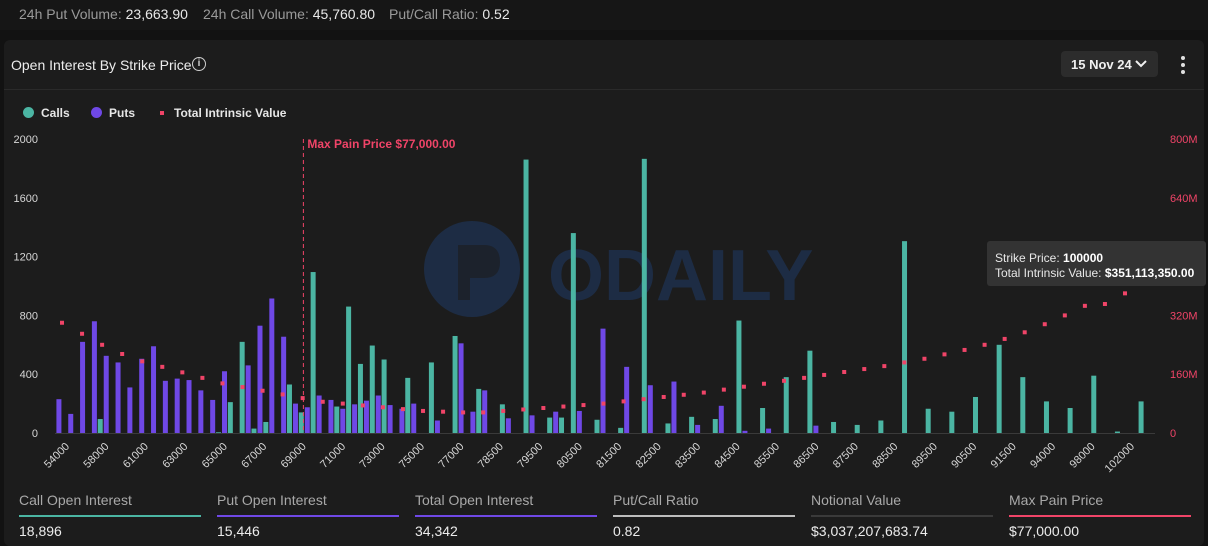 The height and width of the screenshot is (546, 1208). Describe the element at coordinates (1183, 65) in the screenshot. I see `more-options-icon` at that location.